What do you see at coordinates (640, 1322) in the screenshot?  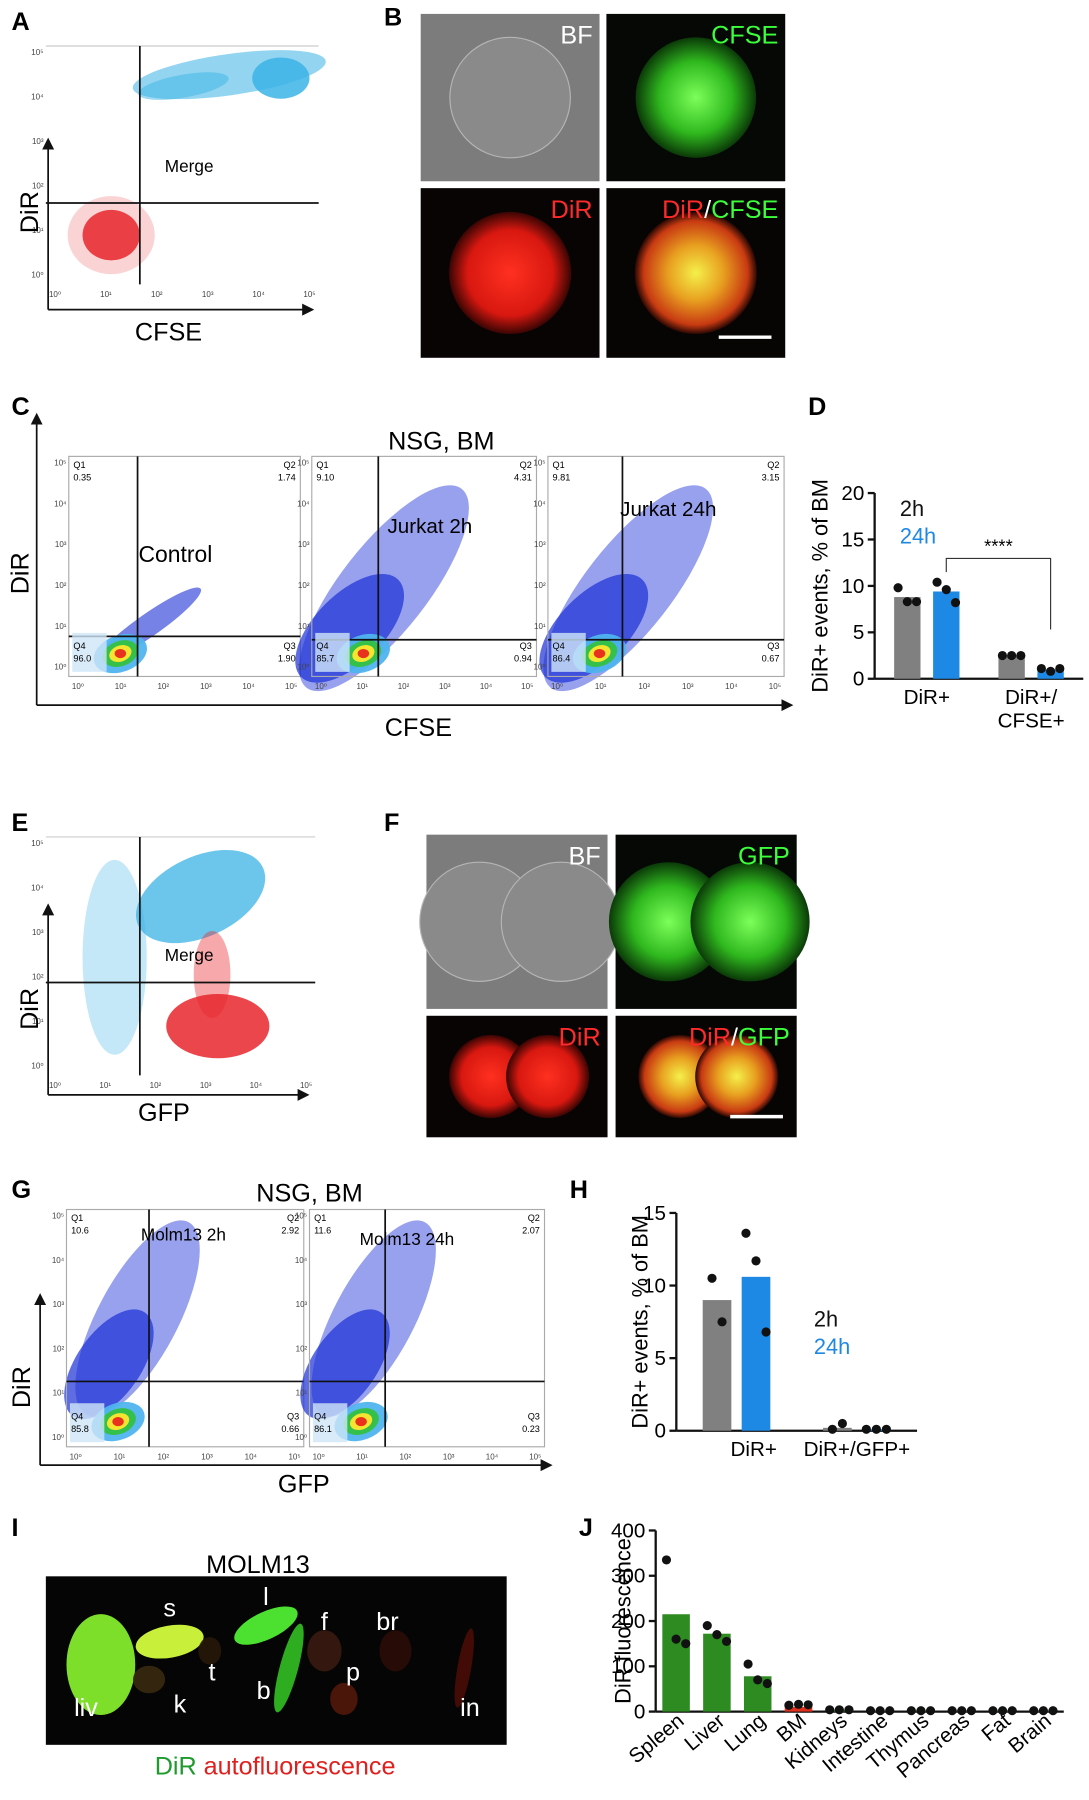 I see `y-axis-title: DiR+ events, % of BM` at bounding box center [640, 1322].